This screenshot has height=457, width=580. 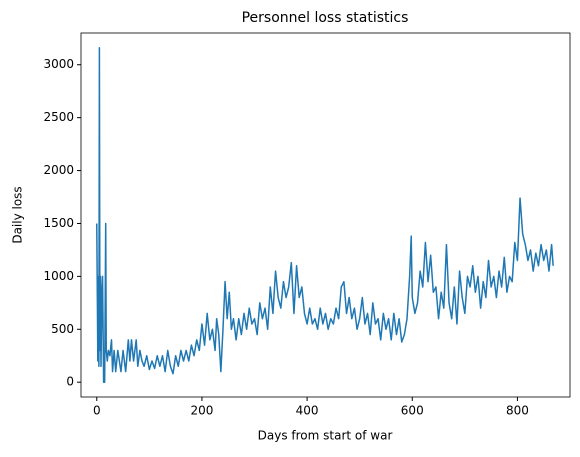 I want to click on y-tick-label: 2500, so click(x=58, y=117).